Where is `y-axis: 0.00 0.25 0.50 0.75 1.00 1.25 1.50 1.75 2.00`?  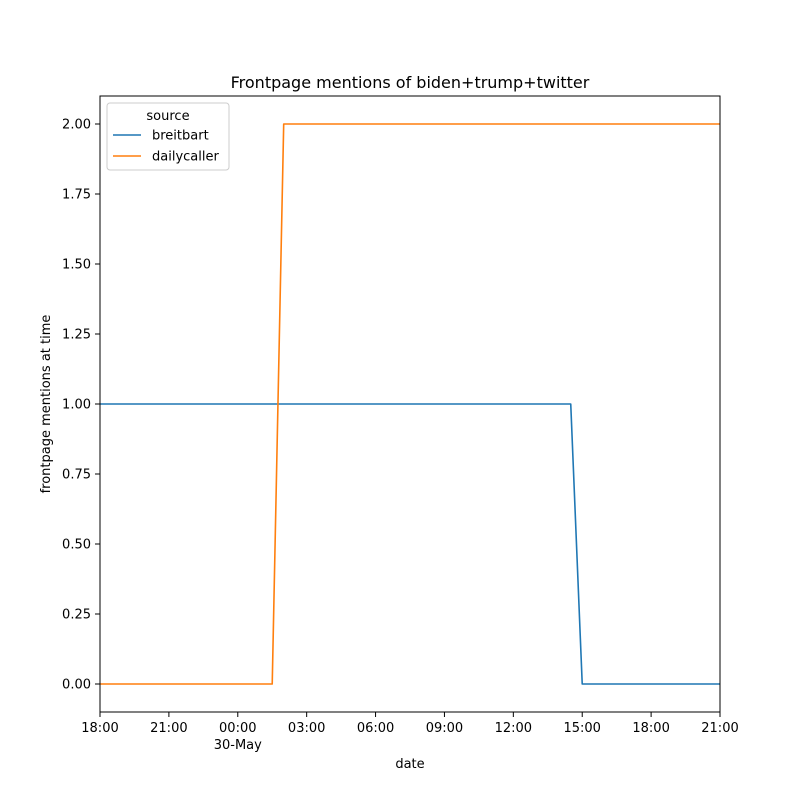
y-axis: 0.00 0.25 0.50 0.75 1.00 1.25 1.50 1.75 2.00 is located at coordinates (81, 405).